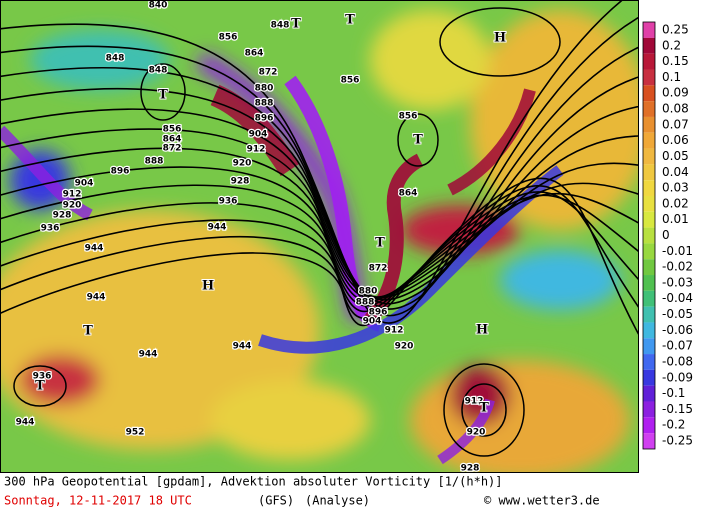 Image resolution: width=704 pixels, height=517 pixels. What do you see at coordinates (675, 188) in the screenshot?
I see `colorbar-label: 0.03` at bounding box center [675, 188].